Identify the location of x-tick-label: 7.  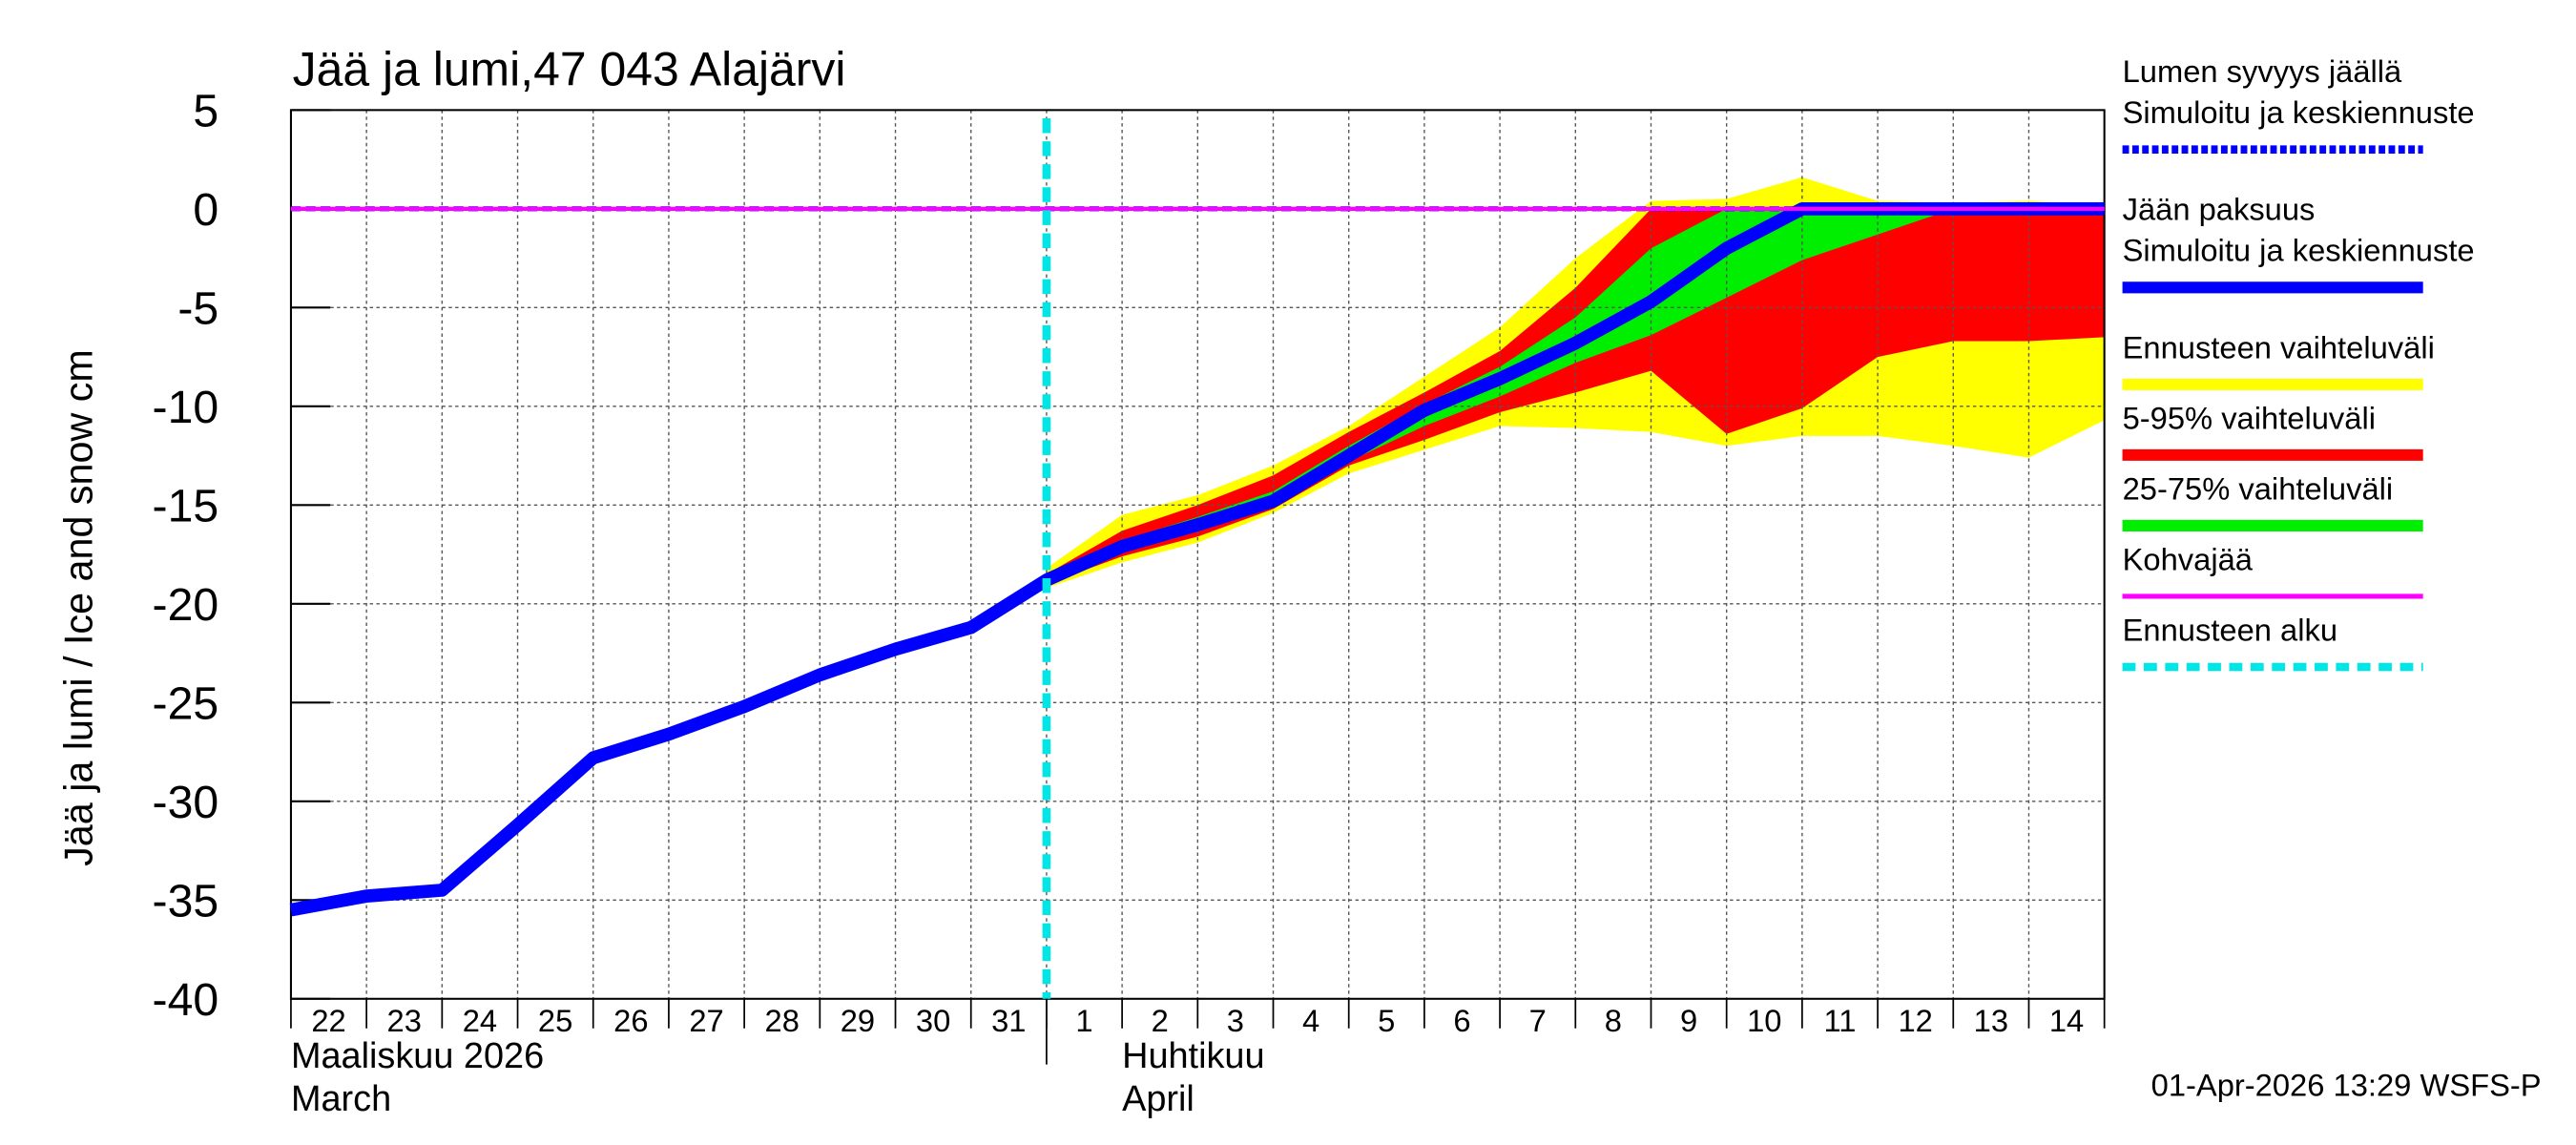
(1538, 1021).